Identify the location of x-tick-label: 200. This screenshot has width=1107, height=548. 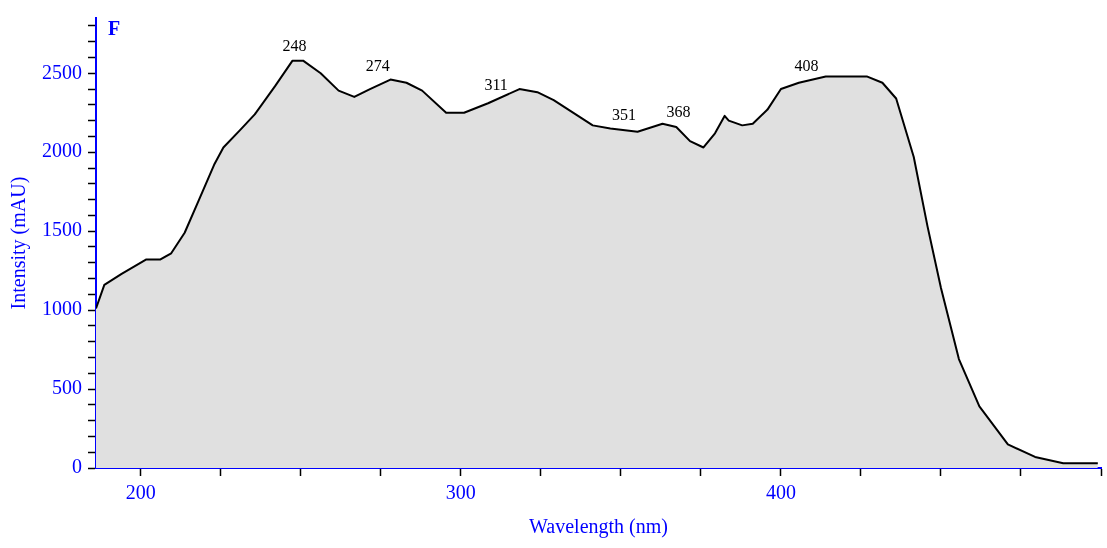
(140, 492).